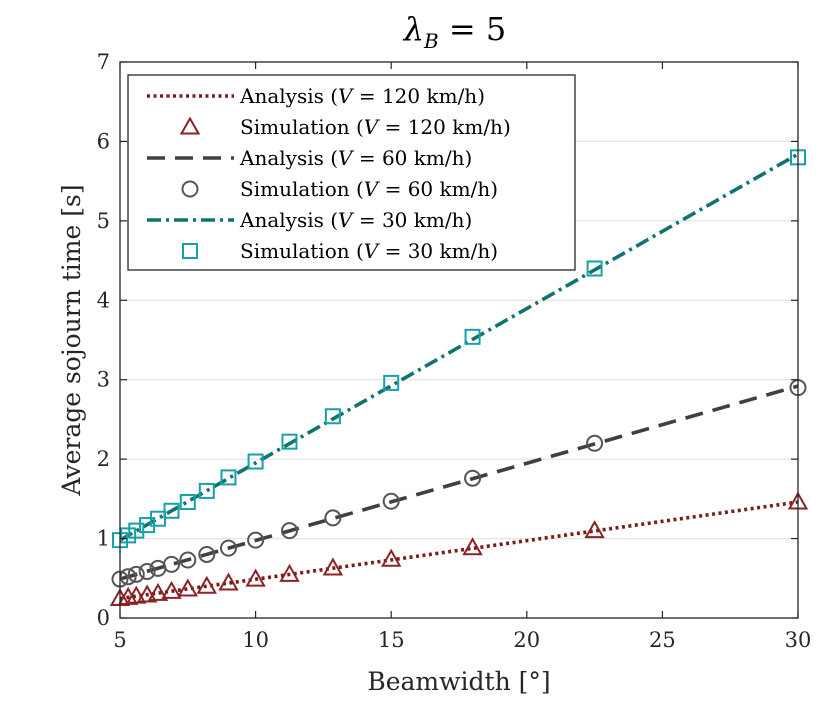 This screenshot has height=705, width=830. Describe the element at coordinates (473, 29) in the screenshot. I see `chart-title-rest: = 5` at that location.